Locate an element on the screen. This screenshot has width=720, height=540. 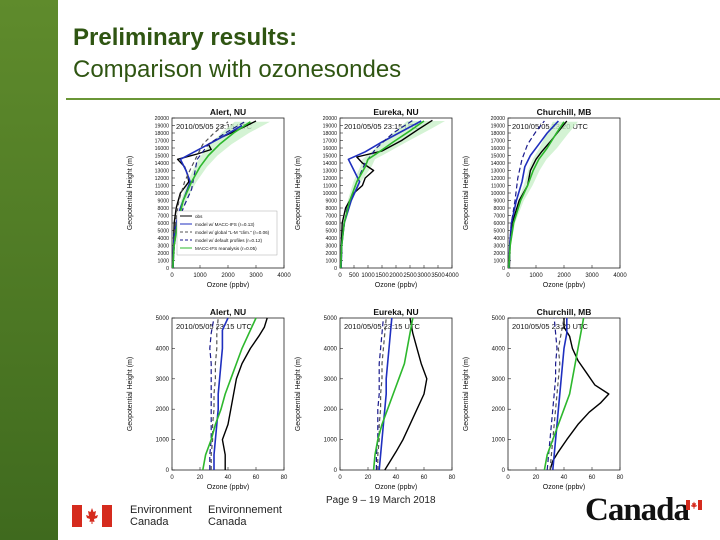
y-tick-label: 6000 is located at coordinates (499, 224).